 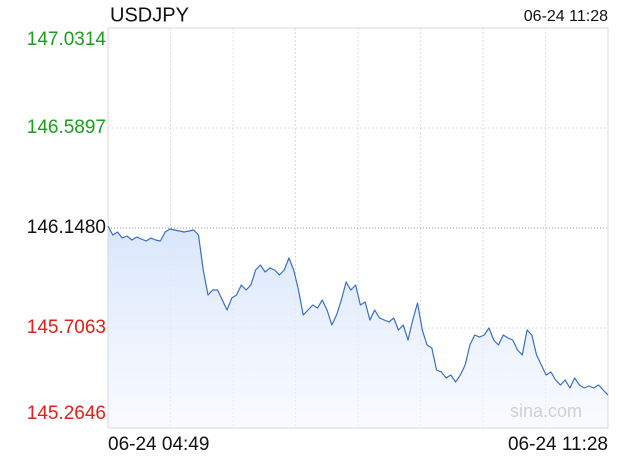 I want to click on chart-title: USDJPY, so click(x=149, y=15).